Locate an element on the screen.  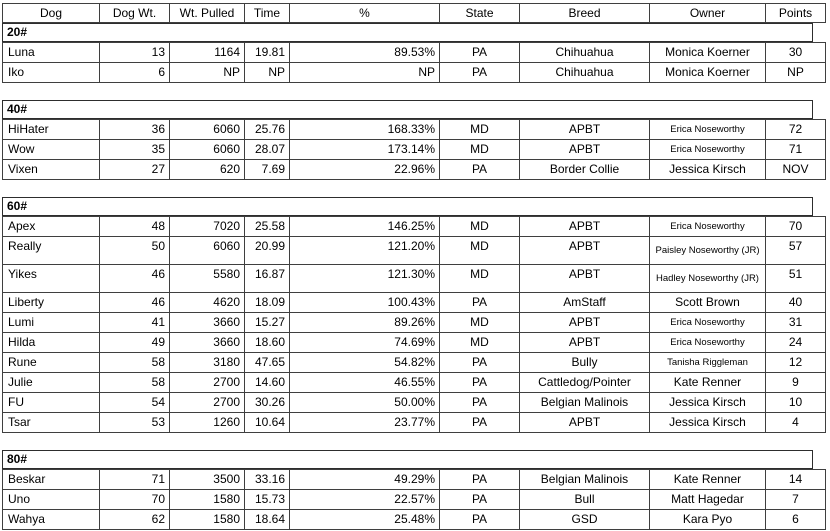
cell-time: 18.60 is located at coordinates (267, 343).